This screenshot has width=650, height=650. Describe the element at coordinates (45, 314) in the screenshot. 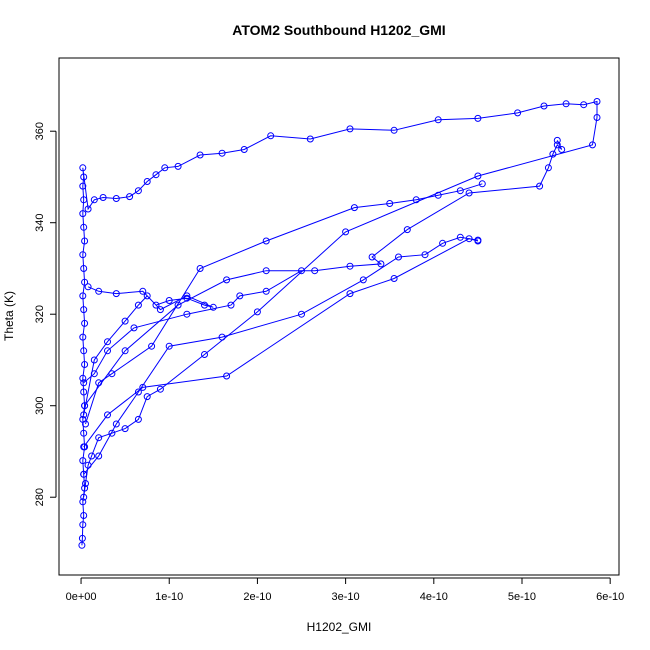

I see `y-axis: 280 300 320 340 360` at that location.